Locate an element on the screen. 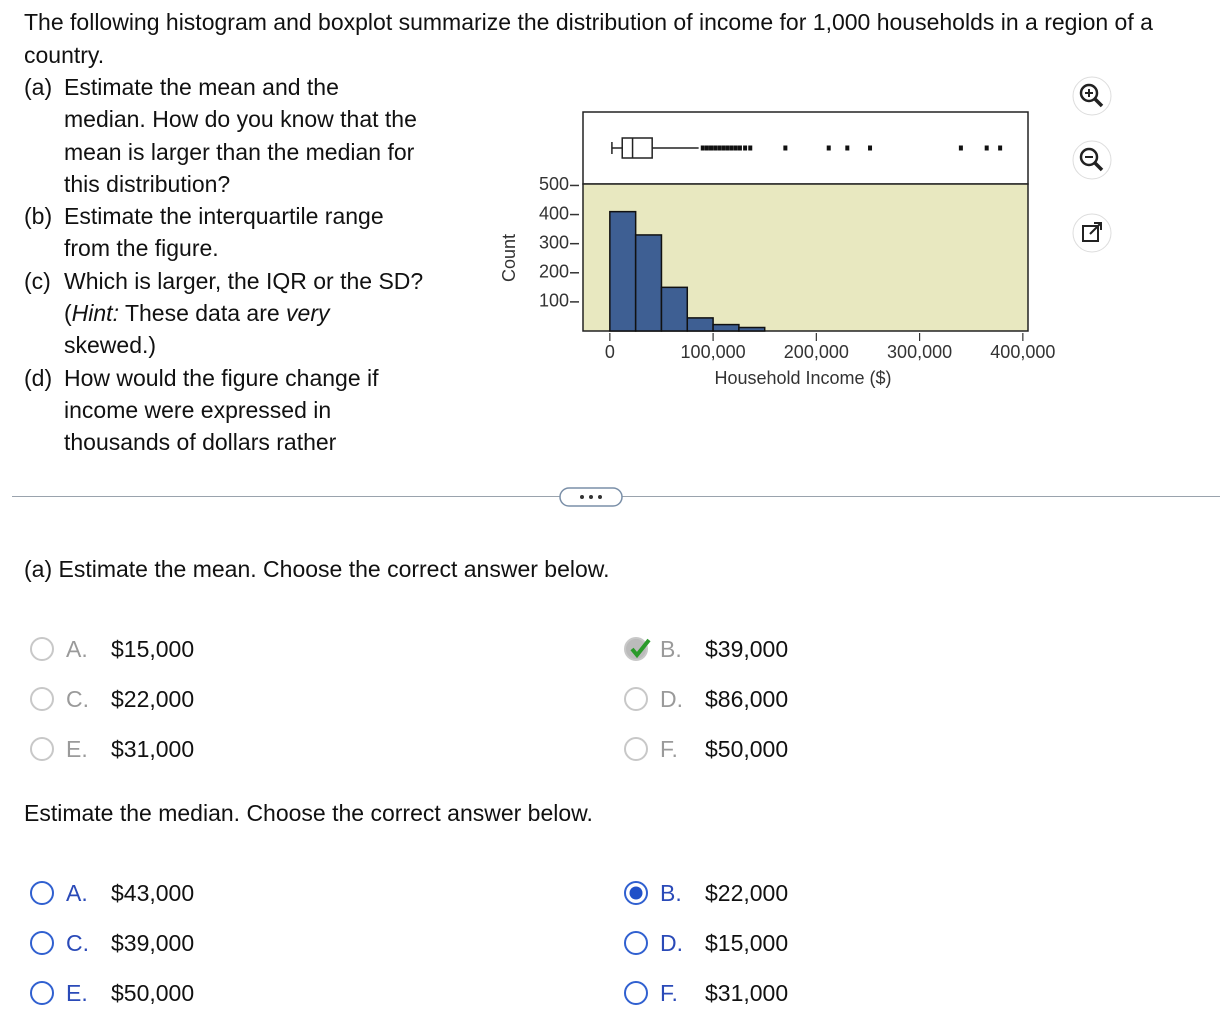  option-text: $86,000 is located at coordinates (747, 698).